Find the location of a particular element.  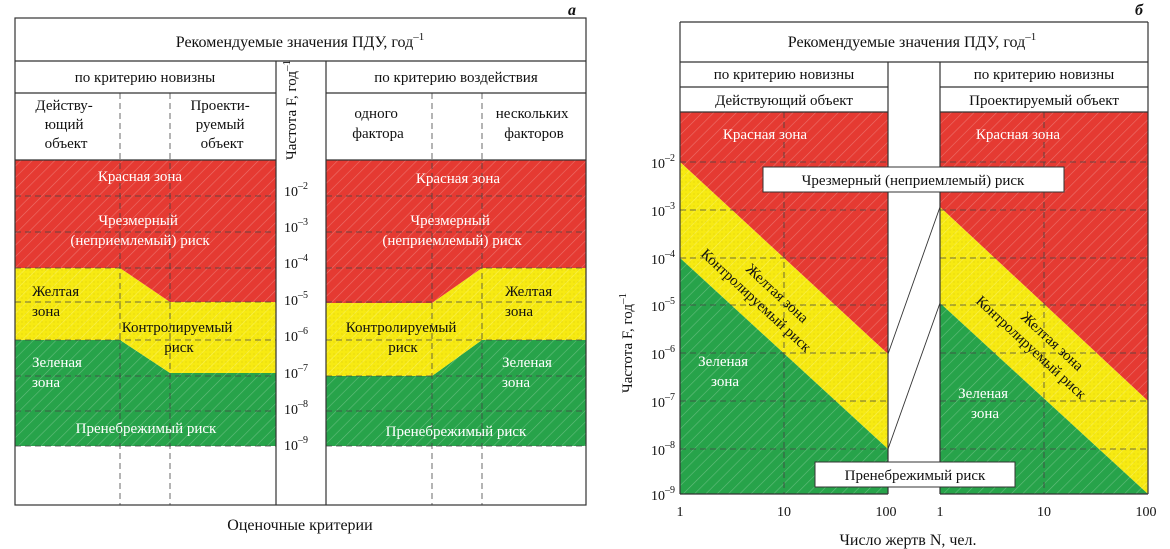

panel-b-x-ticks: 1 10 100 1 10 100 is located at coordinates (917, 512).